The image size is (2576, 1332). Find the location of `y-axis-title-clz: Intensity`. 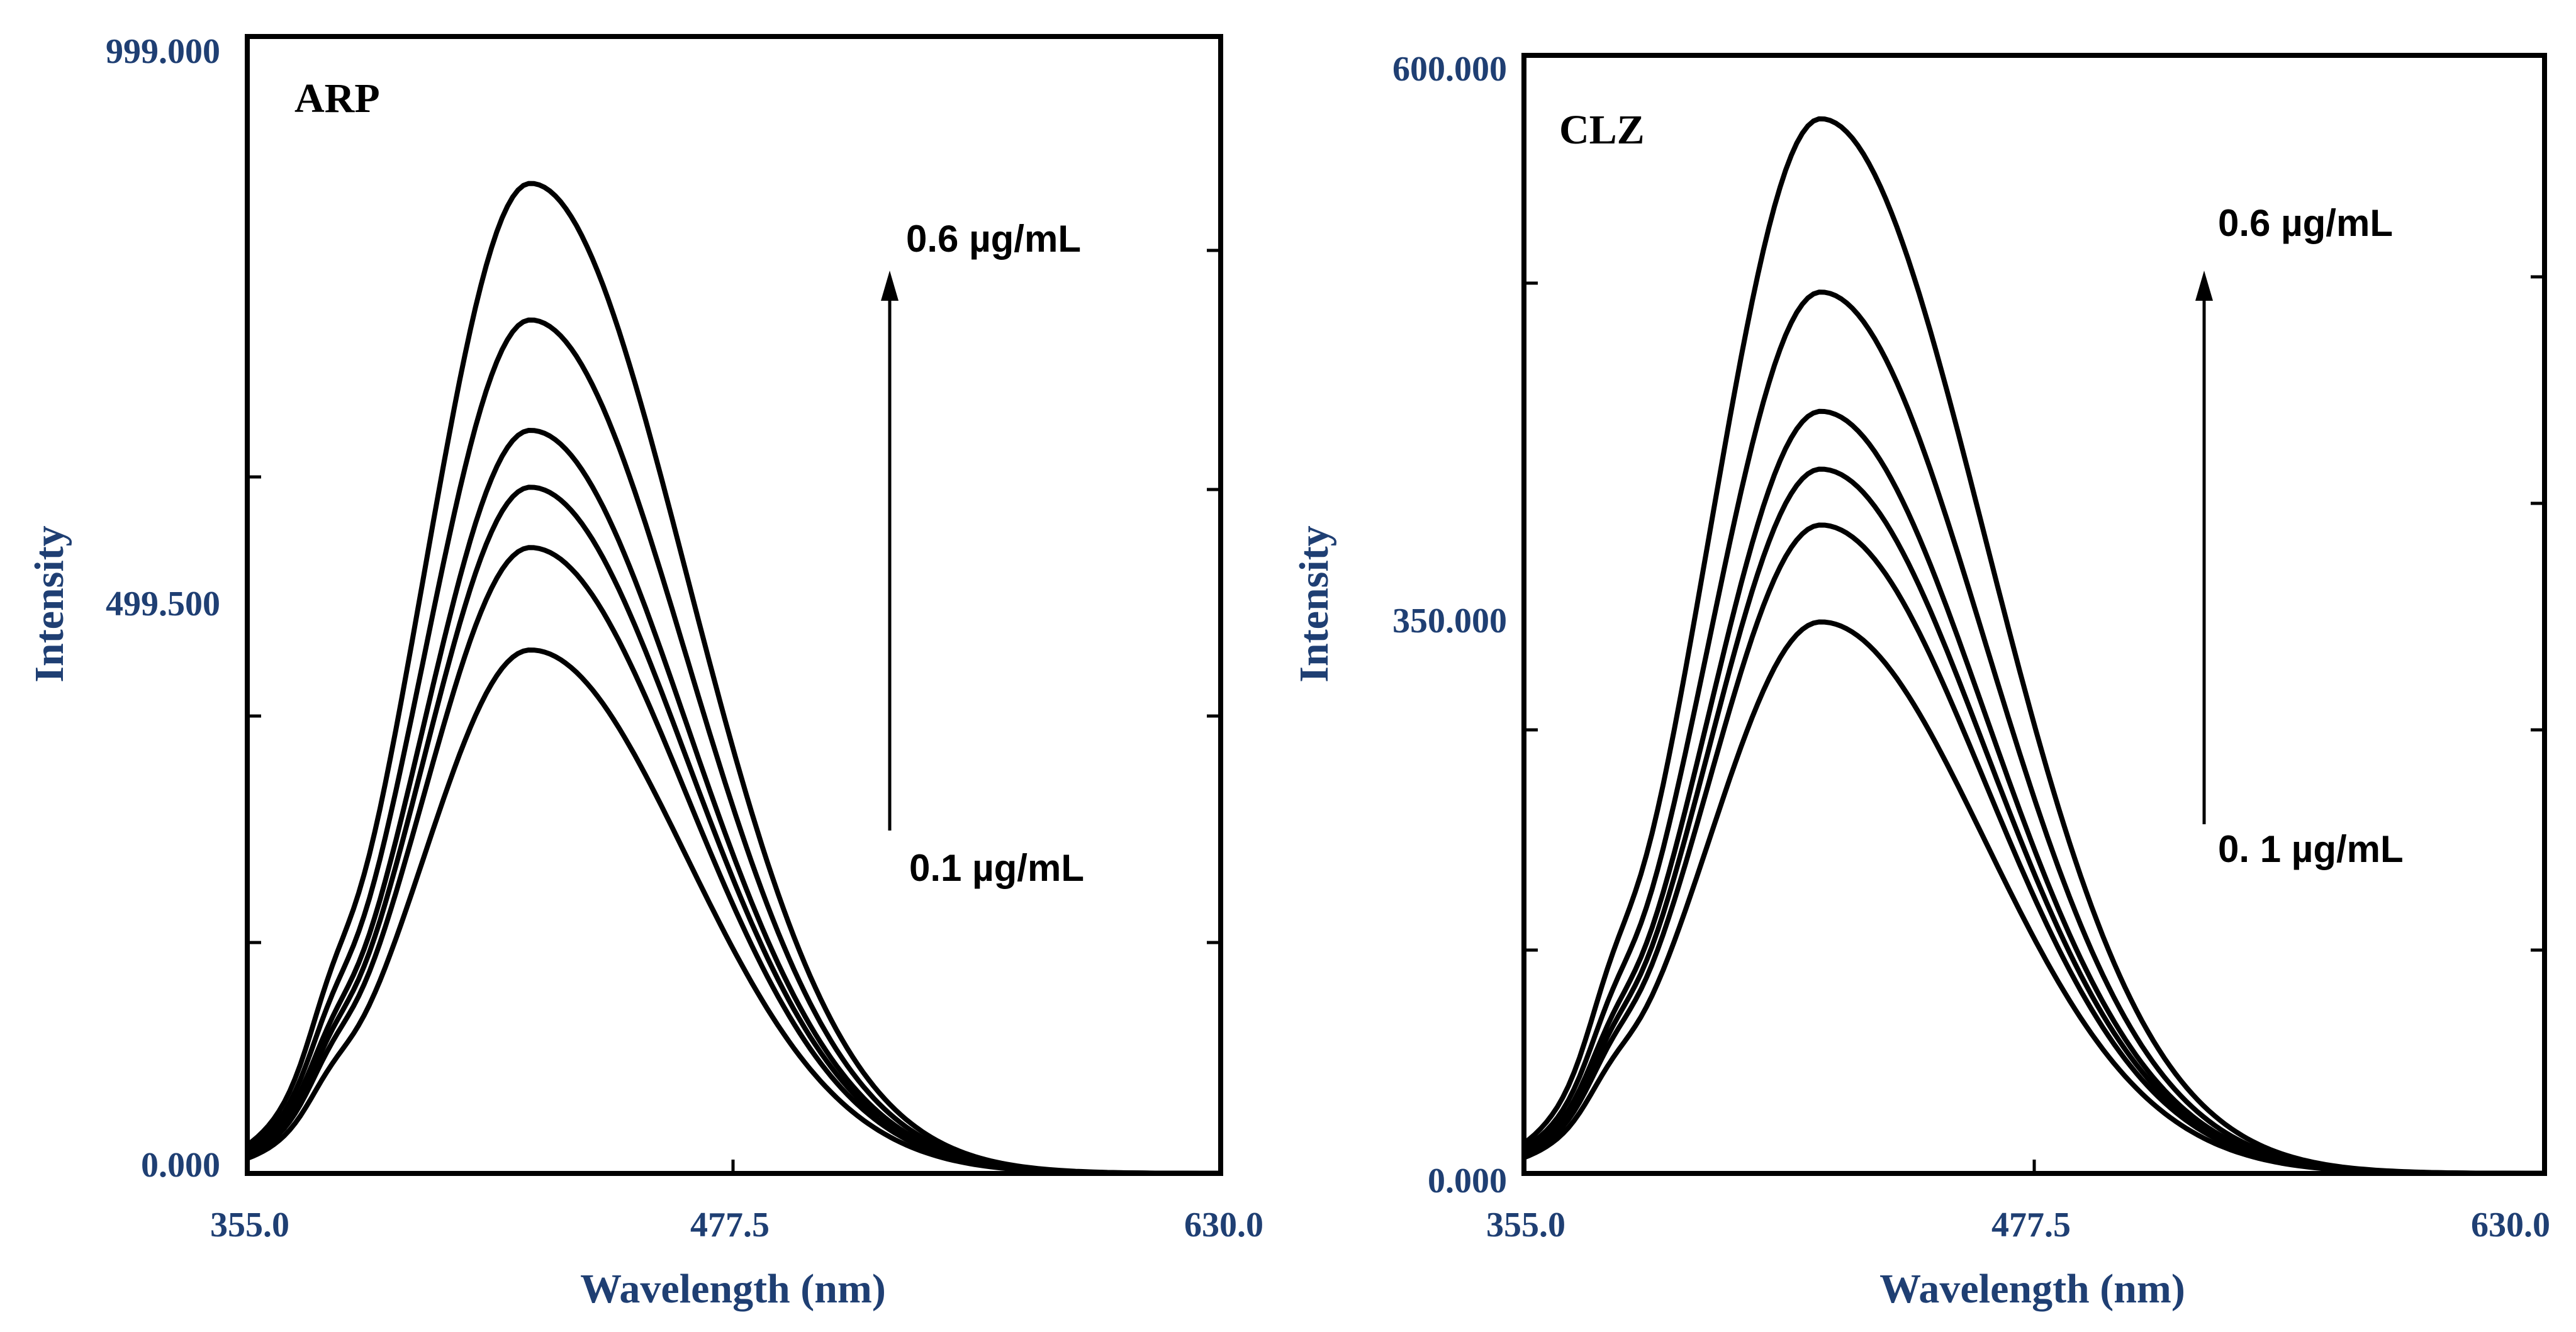

y-axis-title-clz: Intensity is located at coordinates (1314, 603).